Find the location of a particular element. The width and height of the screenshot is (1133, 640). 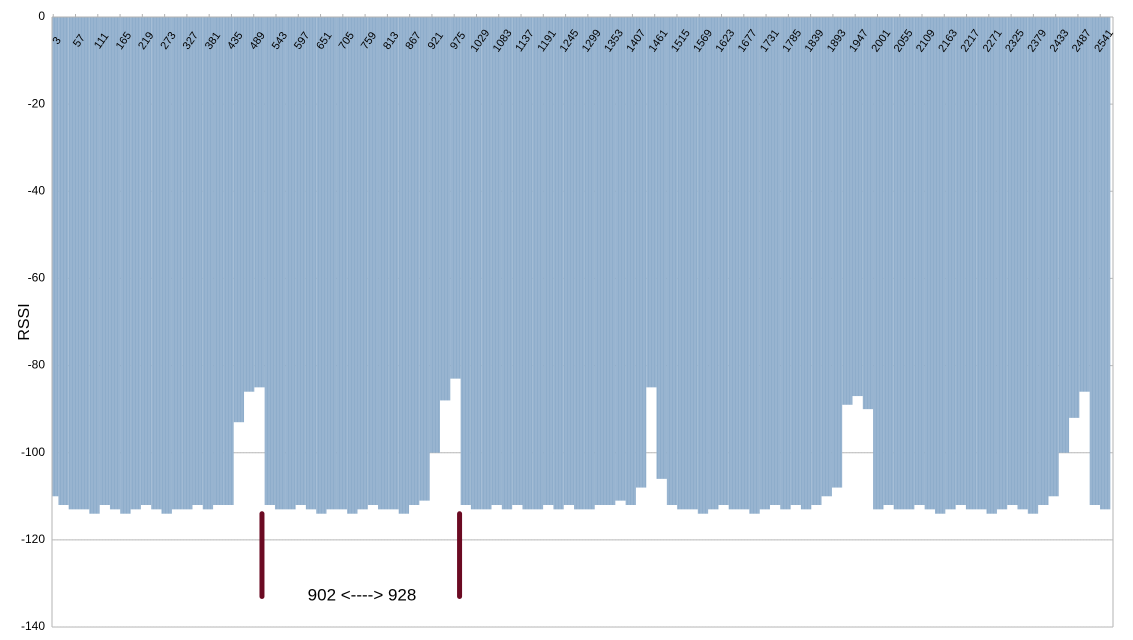

y-tick-label: 0 is located at coordinates (41, 16).